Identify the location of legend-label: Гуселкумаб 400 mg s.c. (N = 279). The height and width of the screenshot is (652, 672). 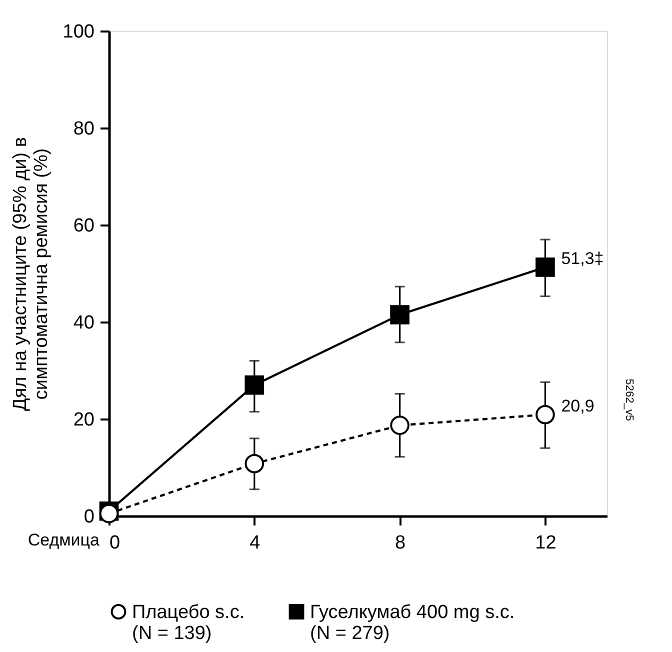
(412, 623).